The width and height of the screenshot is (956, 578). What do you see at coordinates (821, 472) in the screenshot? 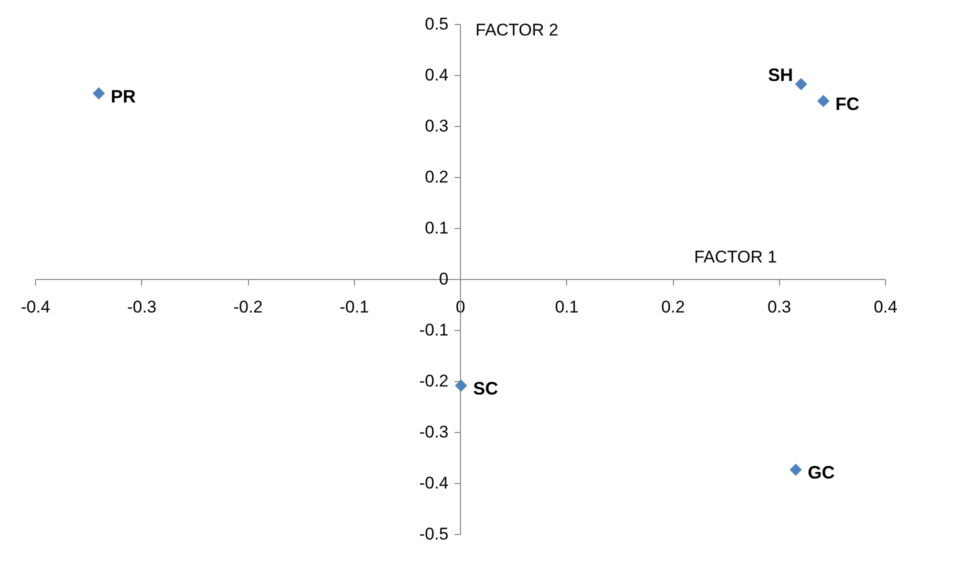
I see `annotation: GC` at bounding box center [821, 472].